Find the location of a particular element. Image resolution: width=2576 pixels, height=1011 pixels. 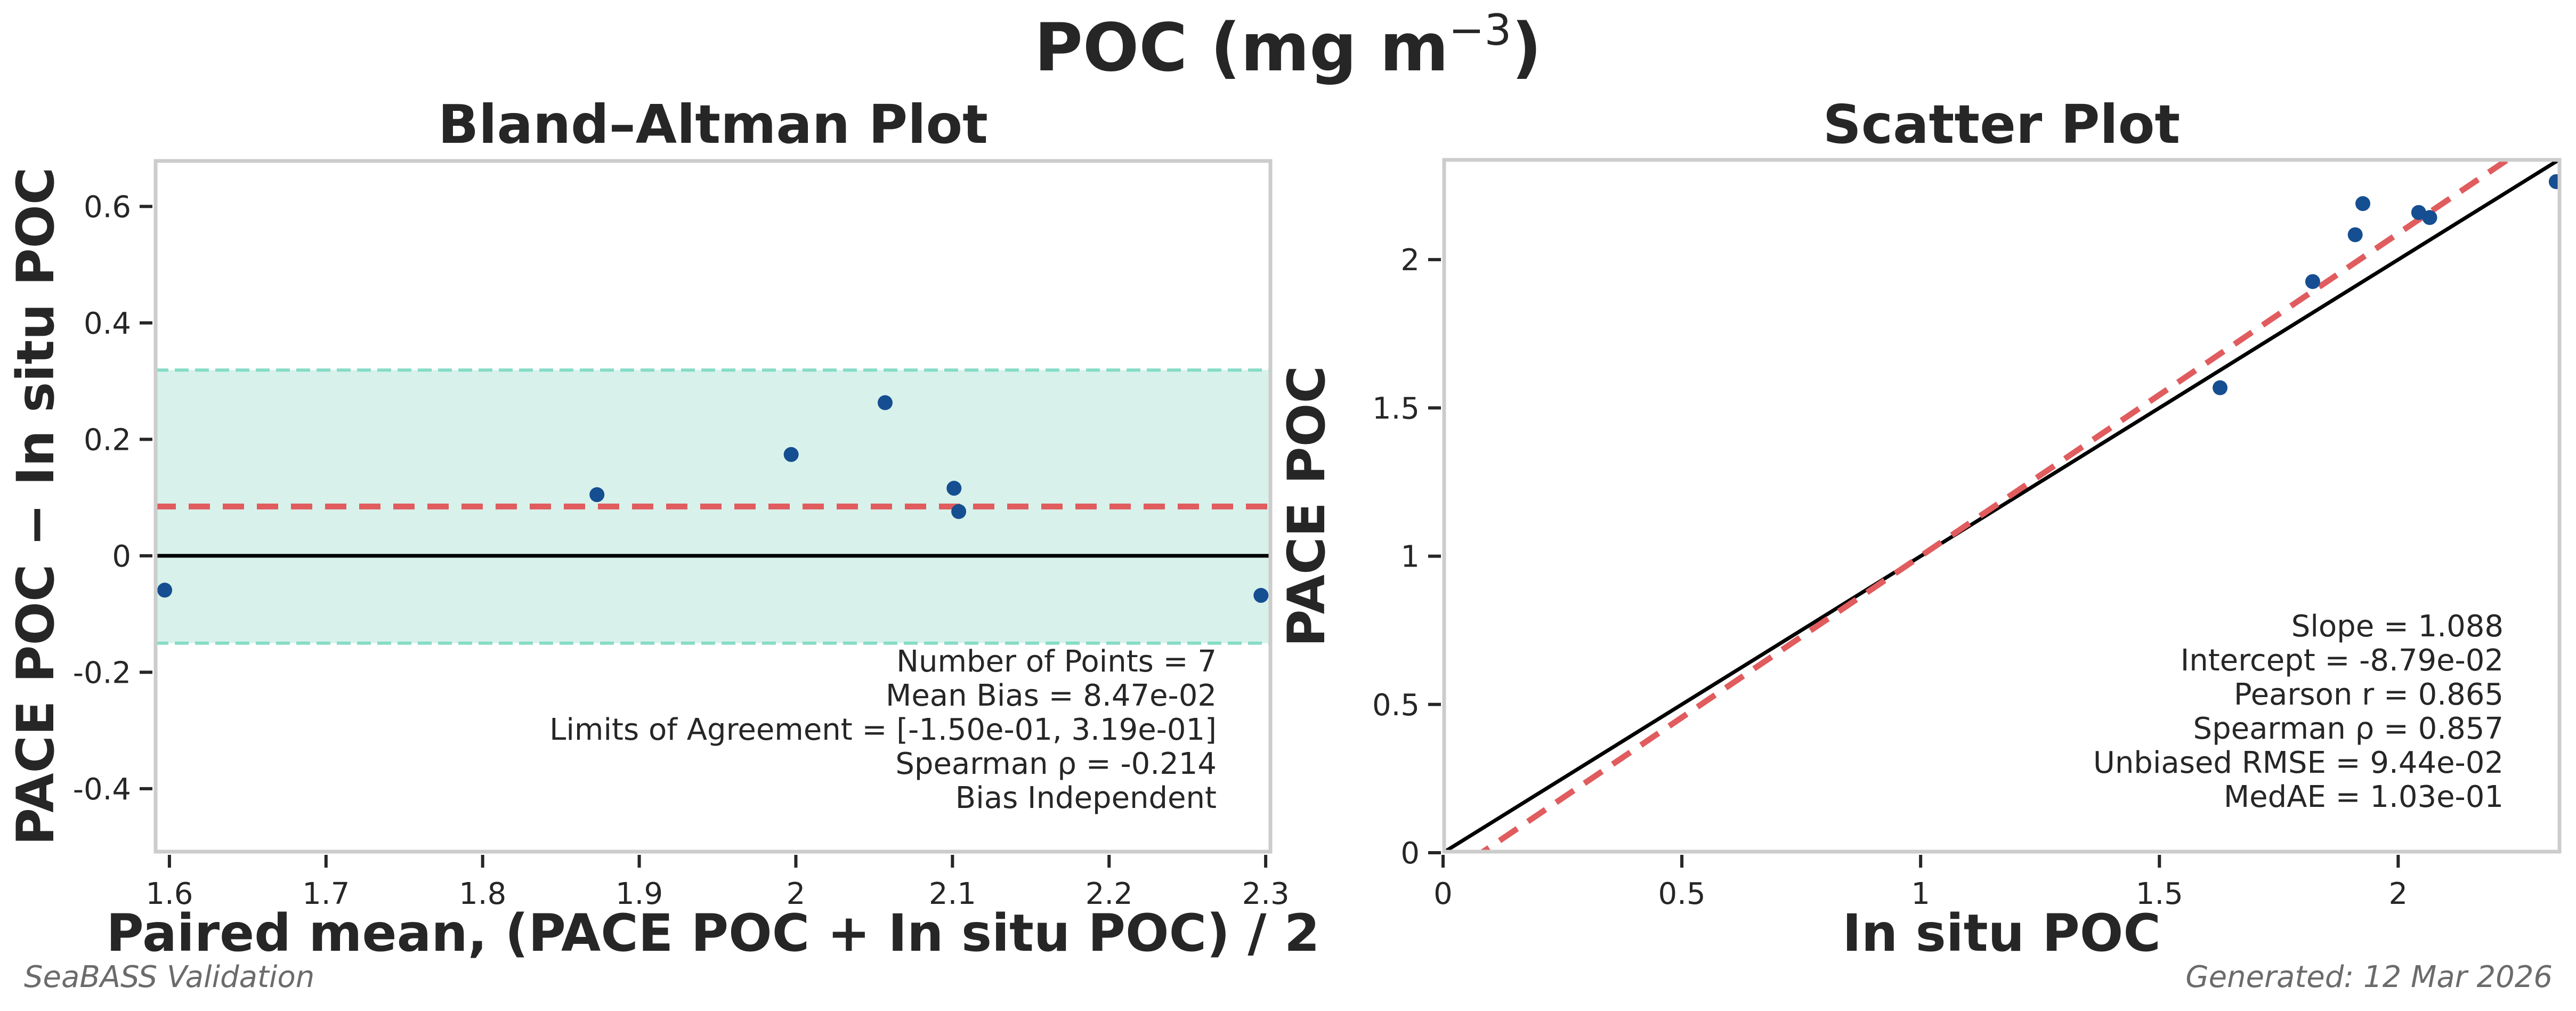

ba-y-tick-label: -0.2 is located at coordinates (102, 673).